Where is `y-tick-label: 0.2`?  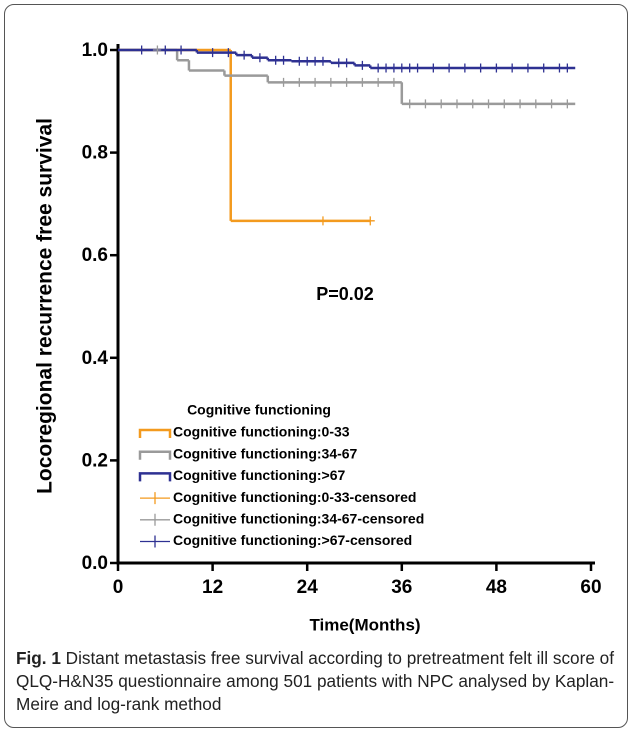 y-tick-label: 0.2 is located at coordinates (95, 460).